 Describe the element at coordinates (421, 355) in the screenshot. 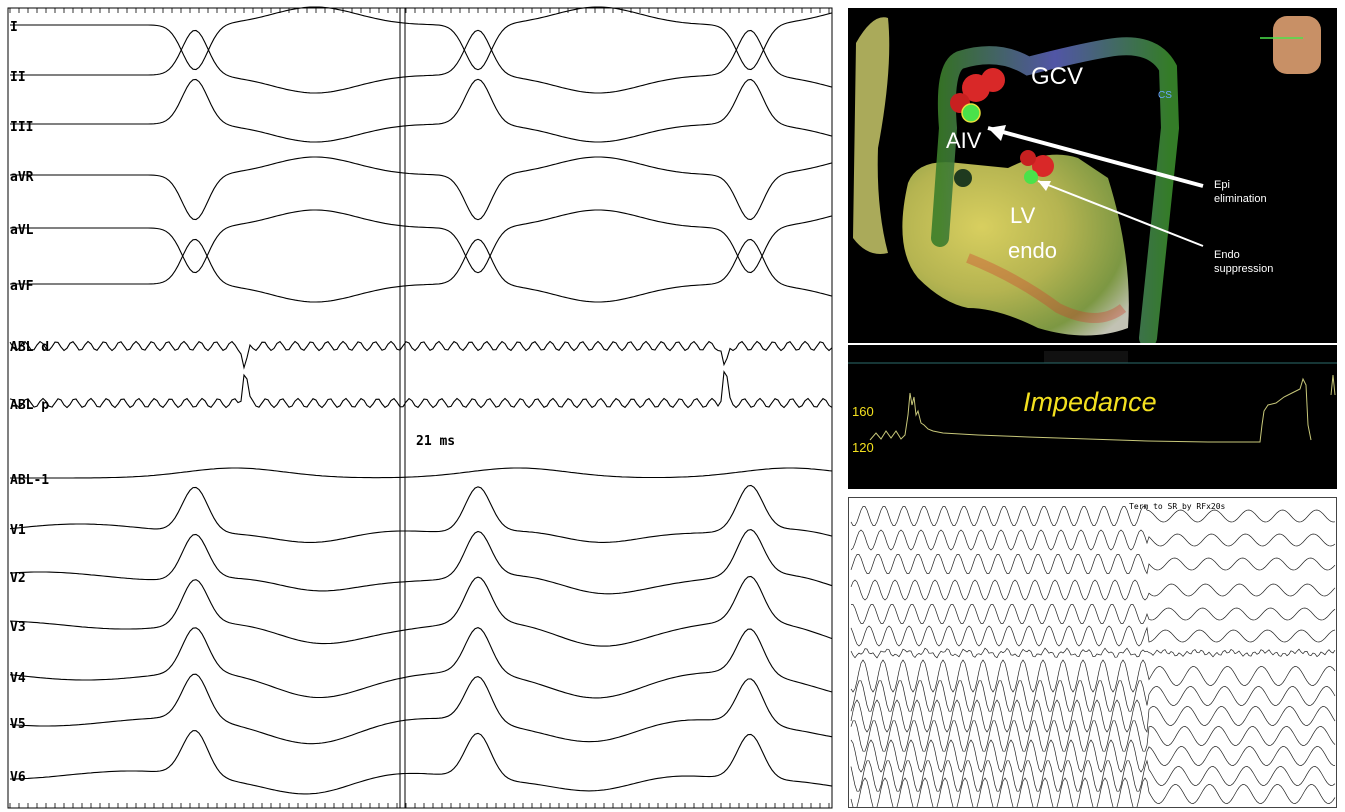

I see `lead-trace-abl-d` at that location.